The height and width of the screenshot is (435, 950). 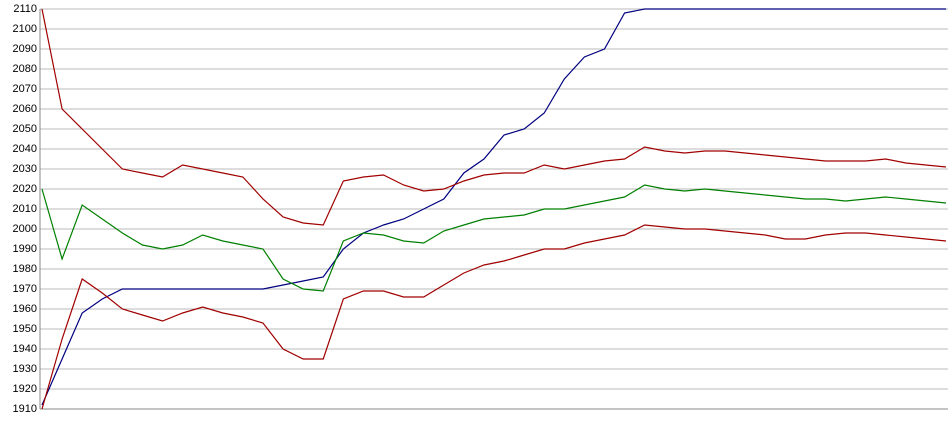 What do you see at coordinates (25, 349) in the screenshot?
I see `y-tick-label: 1940` at bounding box center [25, 349].